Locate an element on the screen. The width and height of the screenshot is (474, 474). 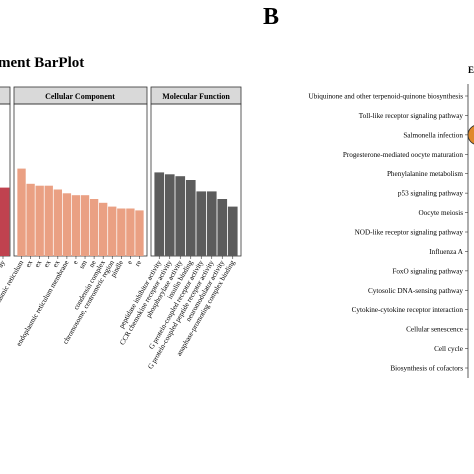
pathway-label: Oocyte meiosis is located at coordinates (440, 213).